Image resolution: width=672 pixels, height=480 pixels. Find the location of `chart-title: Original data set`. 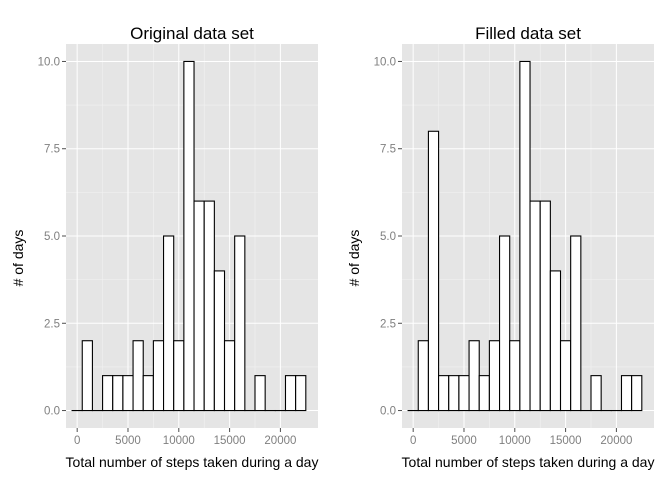

chart-title: Original data set is located at coordinates (192, 33).